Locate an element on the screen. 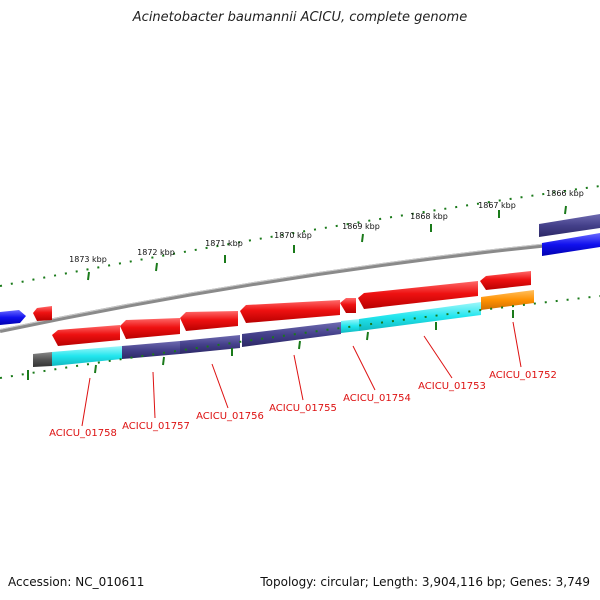 The width and height of the screenshot is (600, 600). kbp-label-1867: 1867 kbp is located at coordinates (497, 205).